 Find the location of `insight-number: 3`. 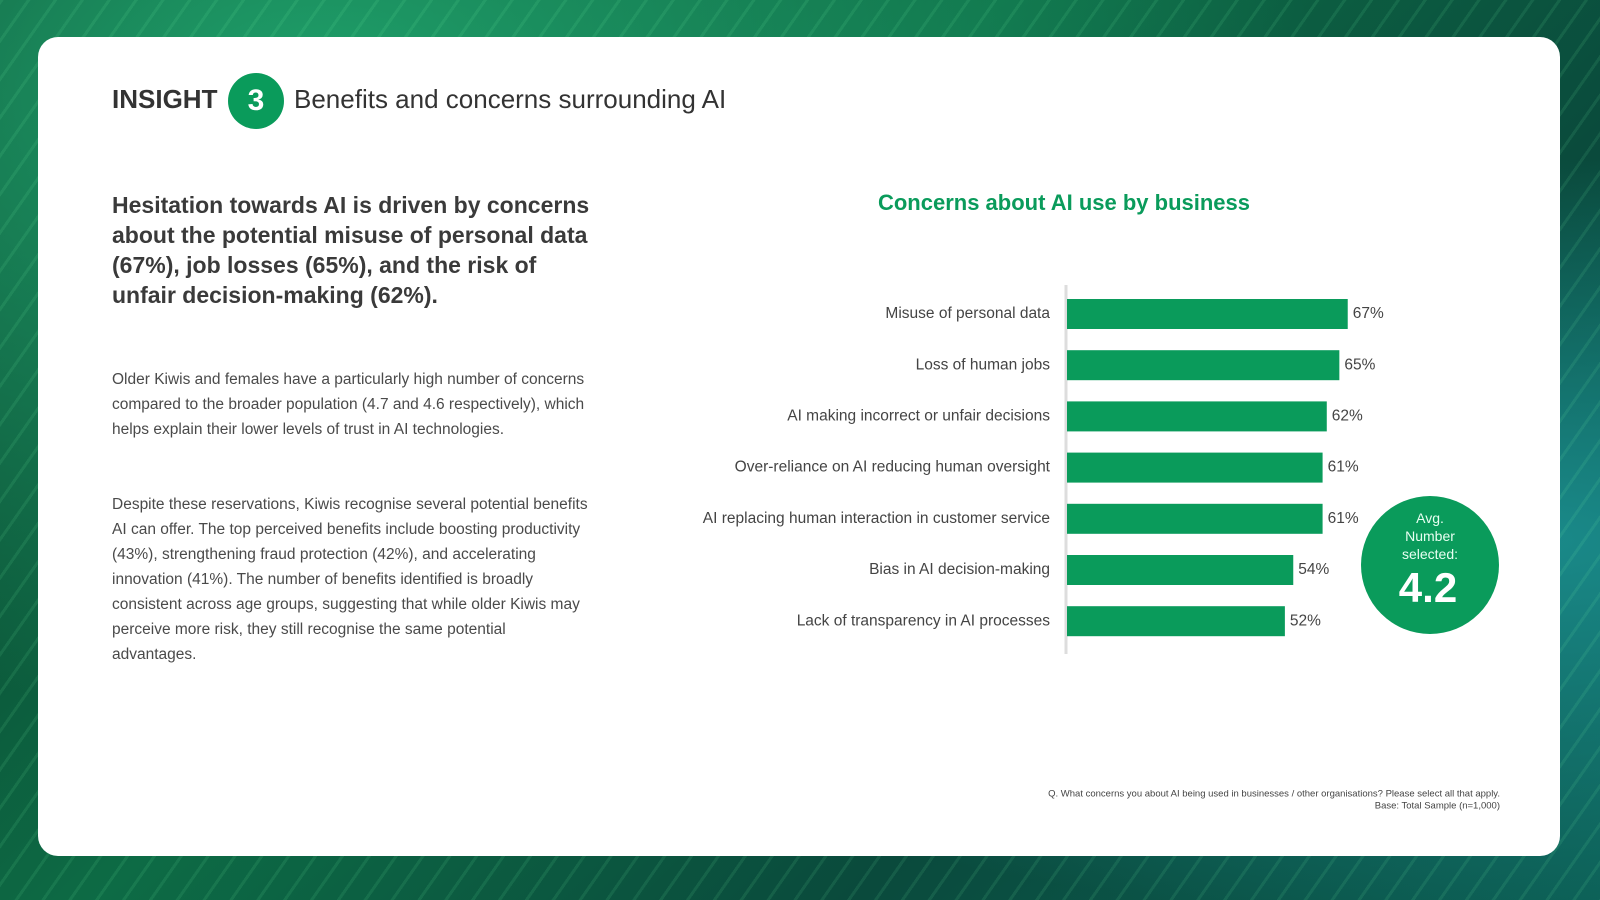

insight-number: 3 is located at coordinates (256, 100).